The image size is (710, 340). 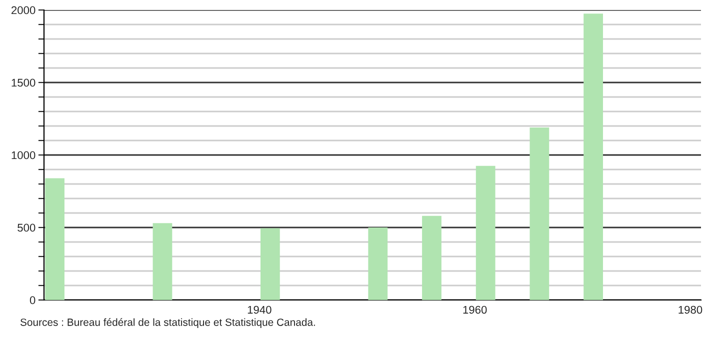 I want to click on y-tick-label: 500, so click(x=27, y=228).